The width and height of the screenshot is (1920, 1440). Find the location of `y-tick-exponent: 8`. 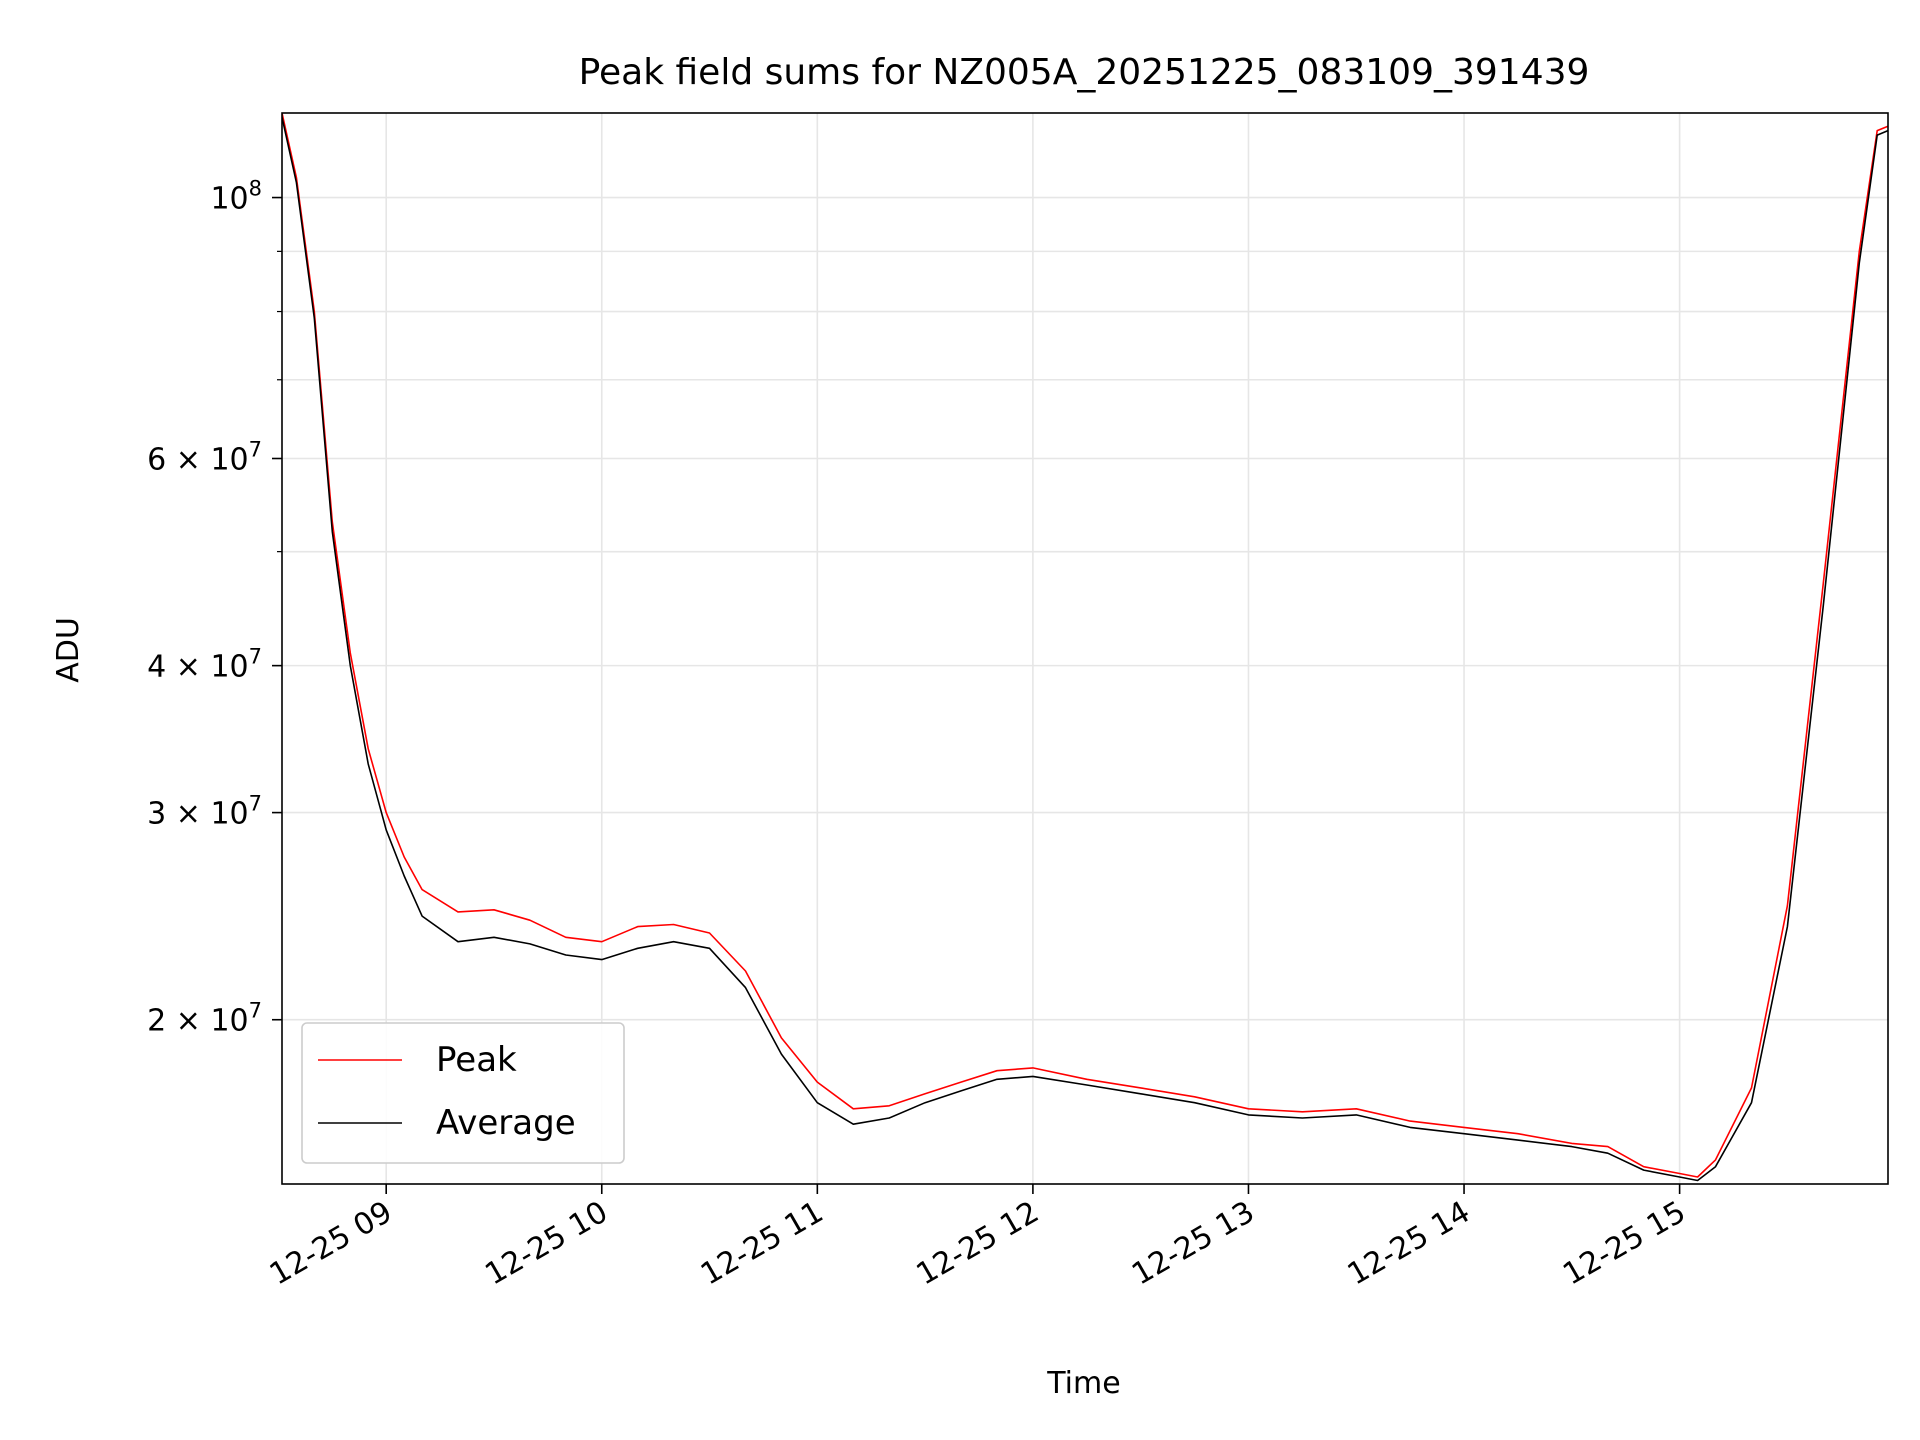

y-tick-exponent: 8 is located at coordinates (255, 189).